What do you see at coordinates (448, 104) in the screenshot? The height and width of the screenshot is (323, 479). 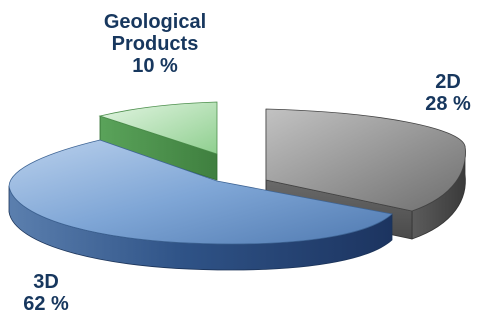 I see `label-2d-value: 28 %` at bounding box center [448, 104].